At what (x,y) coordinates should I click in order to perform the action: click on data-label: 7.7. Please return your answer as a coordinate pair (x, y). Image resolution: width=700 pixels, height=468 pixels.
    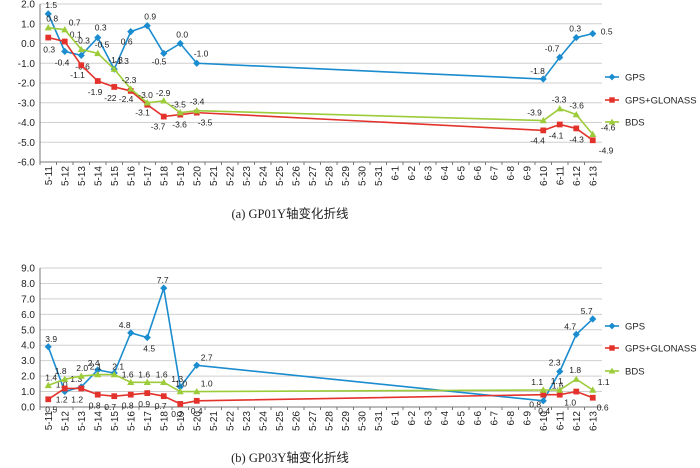
    Looking at the image, I should click on (163, 280).